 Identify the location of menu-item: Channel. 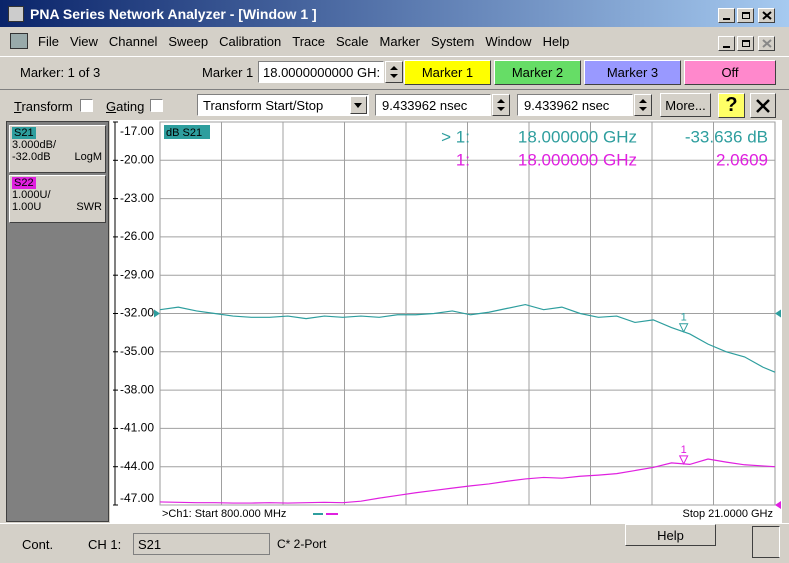
(133, 41).